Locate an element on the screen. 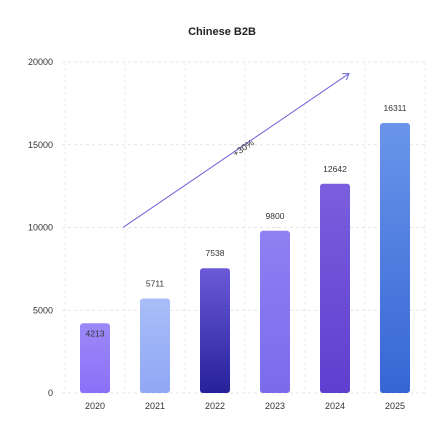  x-tick-label: 2025 is located at coordinates (395, 406).